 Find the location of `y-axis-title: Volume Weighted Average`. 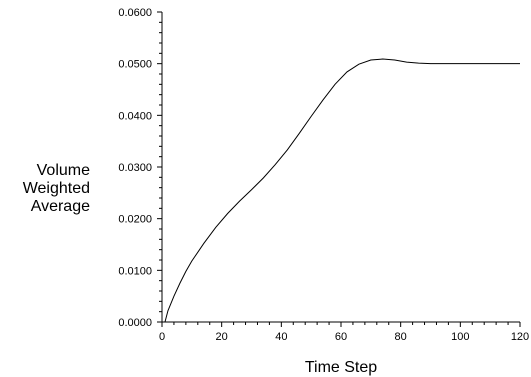

y-axis-title: Volume Weighted Average is located at coordinates (56, 188).